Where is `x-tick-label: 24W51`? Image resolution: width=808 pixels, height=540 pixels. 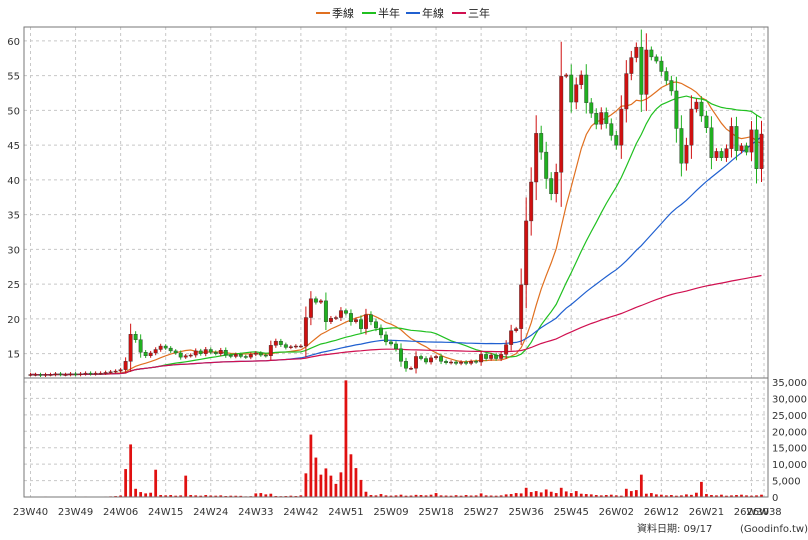
x-tick-label: 24W51 is located at coordinates (345, 512).